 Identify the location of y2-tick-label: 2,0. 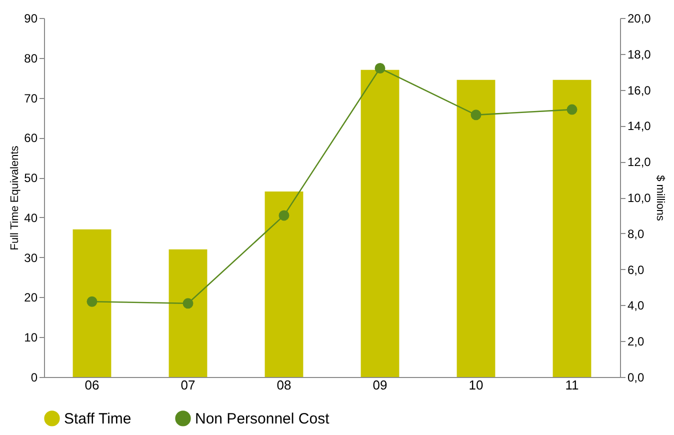
(636, 341).